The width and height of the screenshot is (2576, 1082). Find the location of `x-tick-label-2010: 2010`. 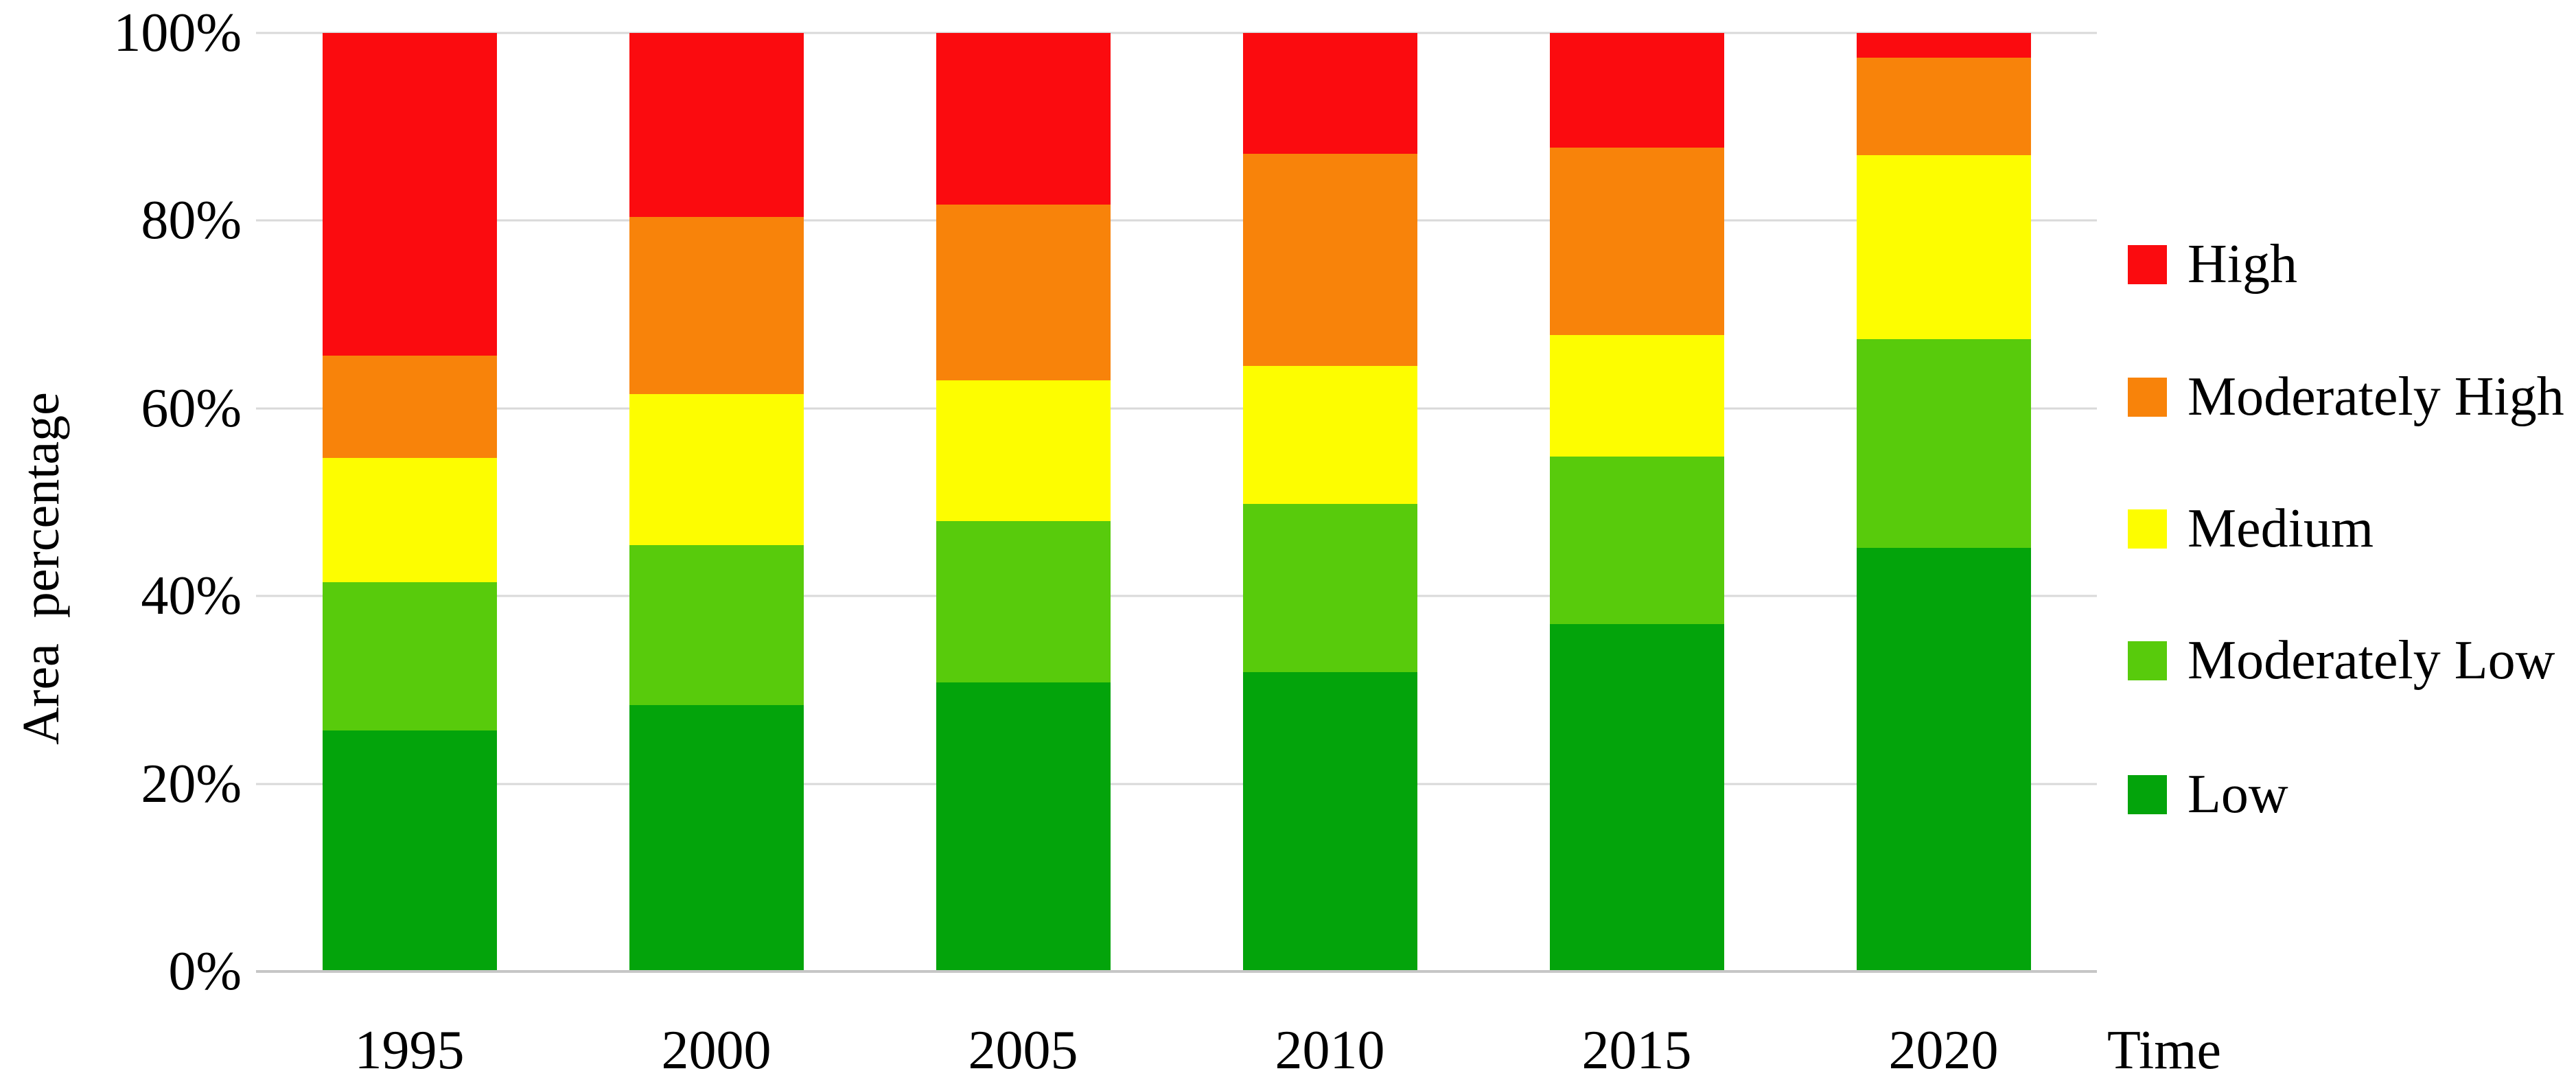

x-tick-label-2010: 2010 is located at coordinates (1330, 1050).